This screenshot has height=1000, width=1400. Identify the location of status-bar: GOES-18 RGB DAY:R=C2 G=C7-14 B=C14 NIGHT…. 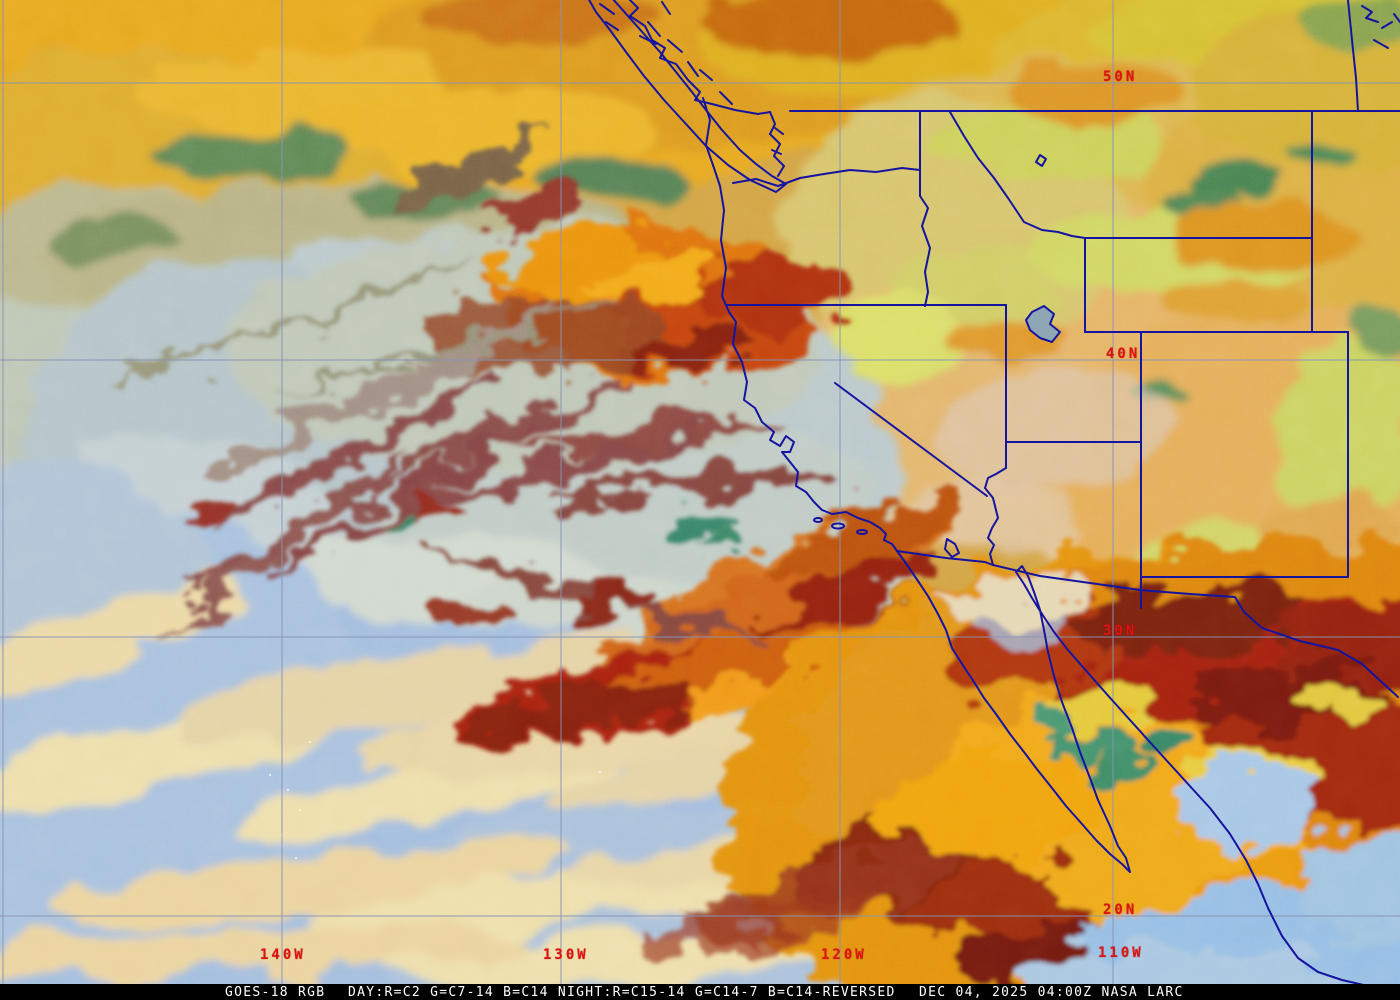
(700, 992).